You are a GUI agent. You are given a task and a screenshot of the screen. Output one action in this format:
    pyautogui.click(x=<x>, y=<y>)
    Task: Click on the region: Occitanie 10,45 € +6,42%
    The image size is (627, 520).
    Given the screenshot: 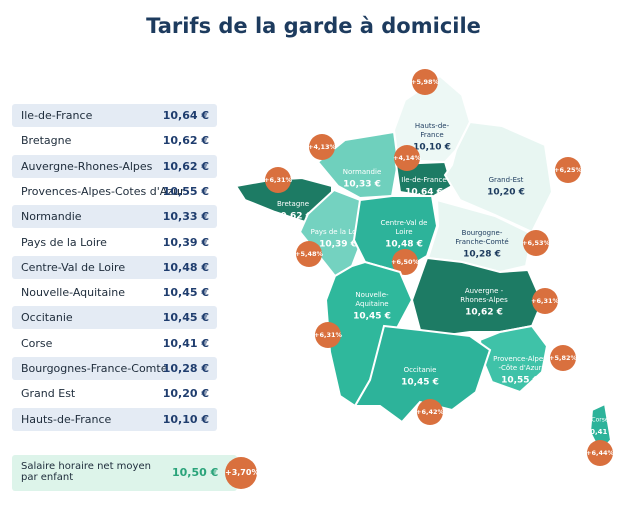 What is the action you would take?
    pyautogui.click(x=422, y=374)
    